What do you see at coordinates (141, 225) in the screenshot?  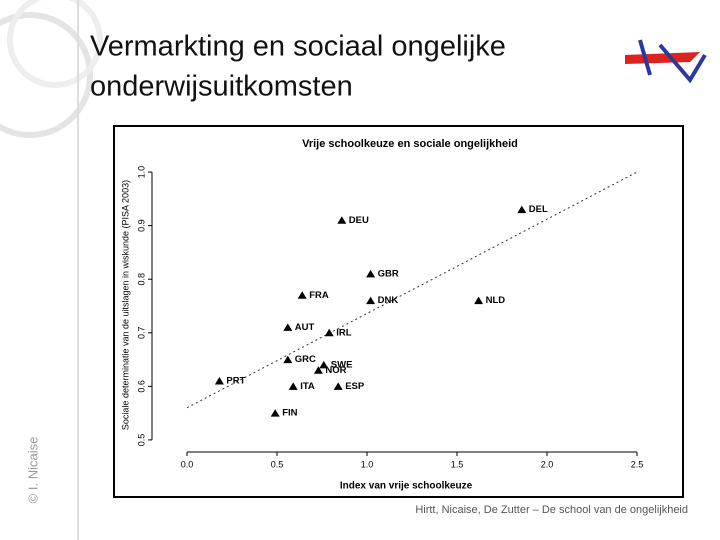 I see `y-tick-label: 0.9` at bounding box center [141, 225].